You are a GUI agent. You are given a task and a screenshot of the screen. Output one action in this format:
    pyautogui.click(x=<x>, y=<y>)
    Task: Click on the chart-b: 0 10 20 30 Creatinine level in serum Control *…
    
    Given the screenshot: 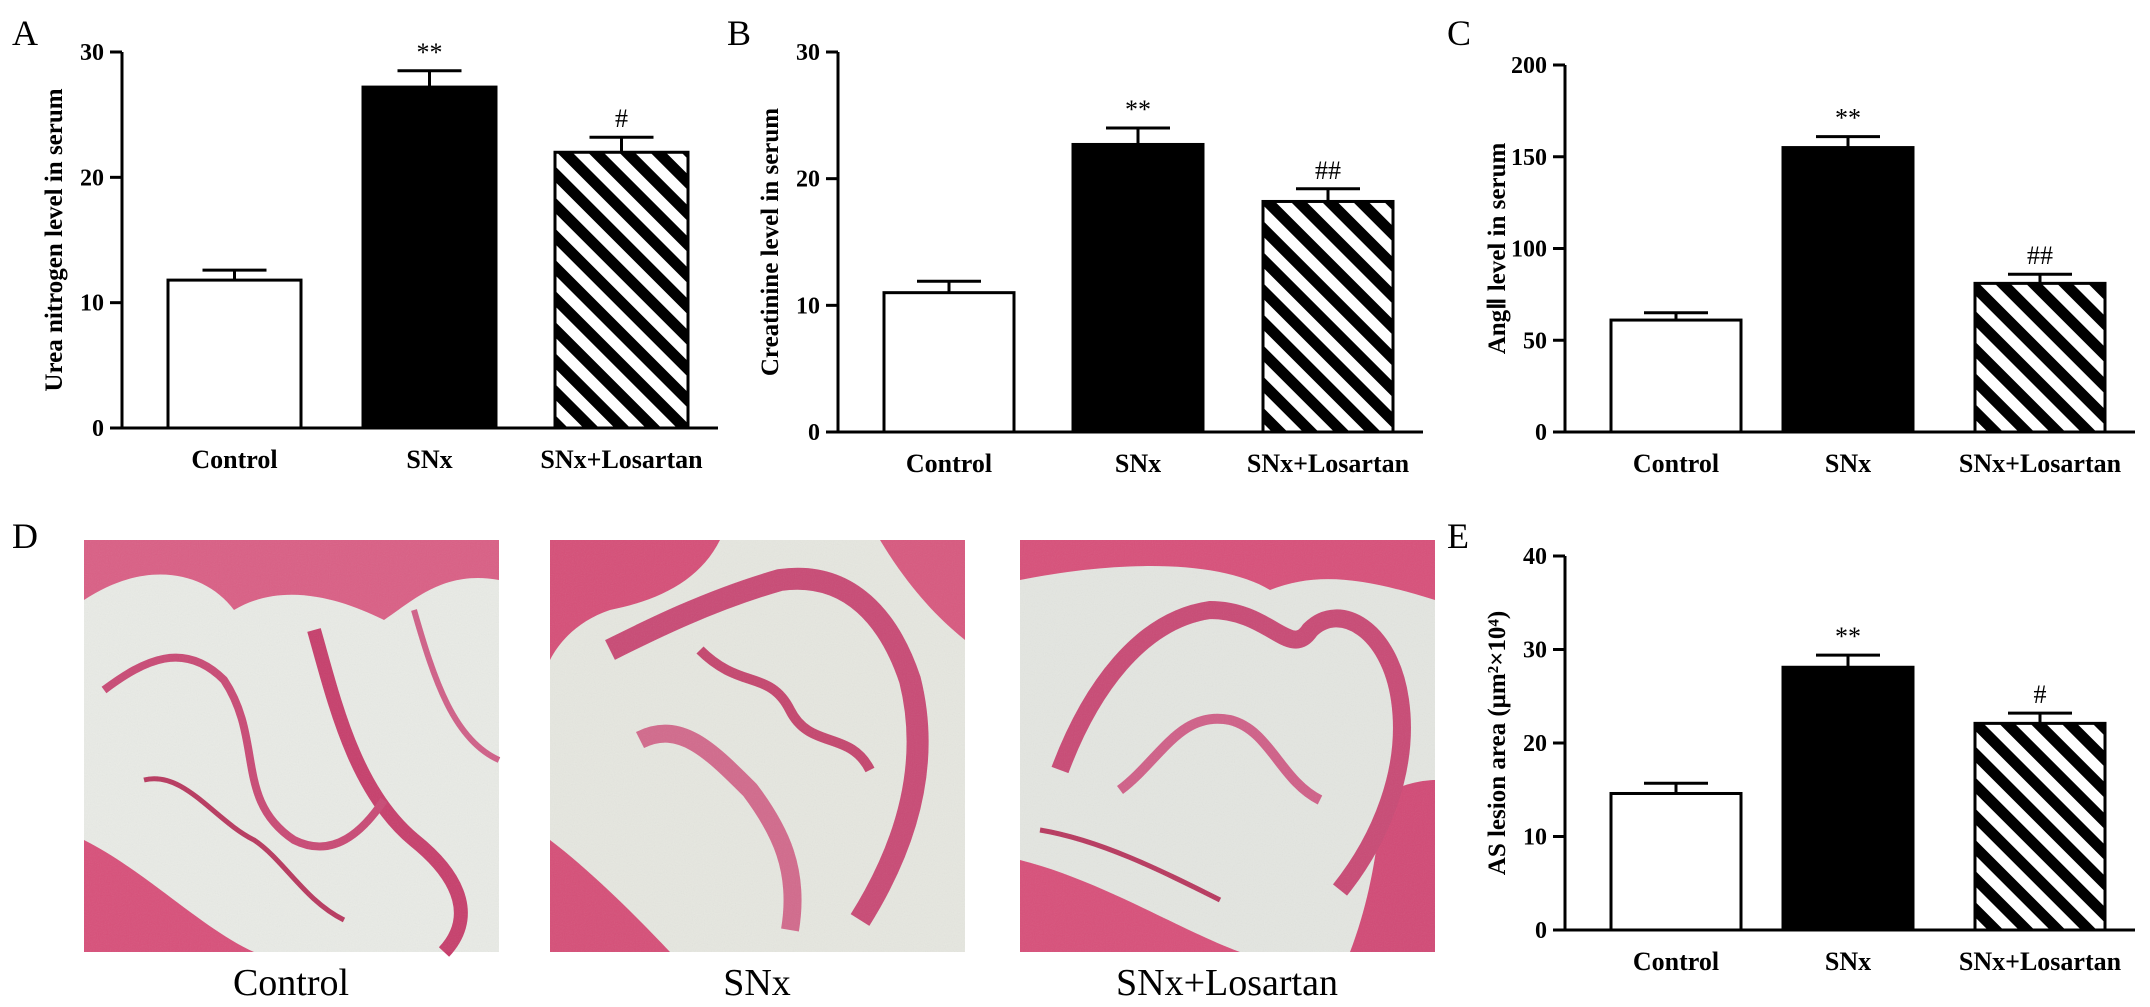 What is the action you would take?
    pyautogui.click(x=1090, y=259)
    